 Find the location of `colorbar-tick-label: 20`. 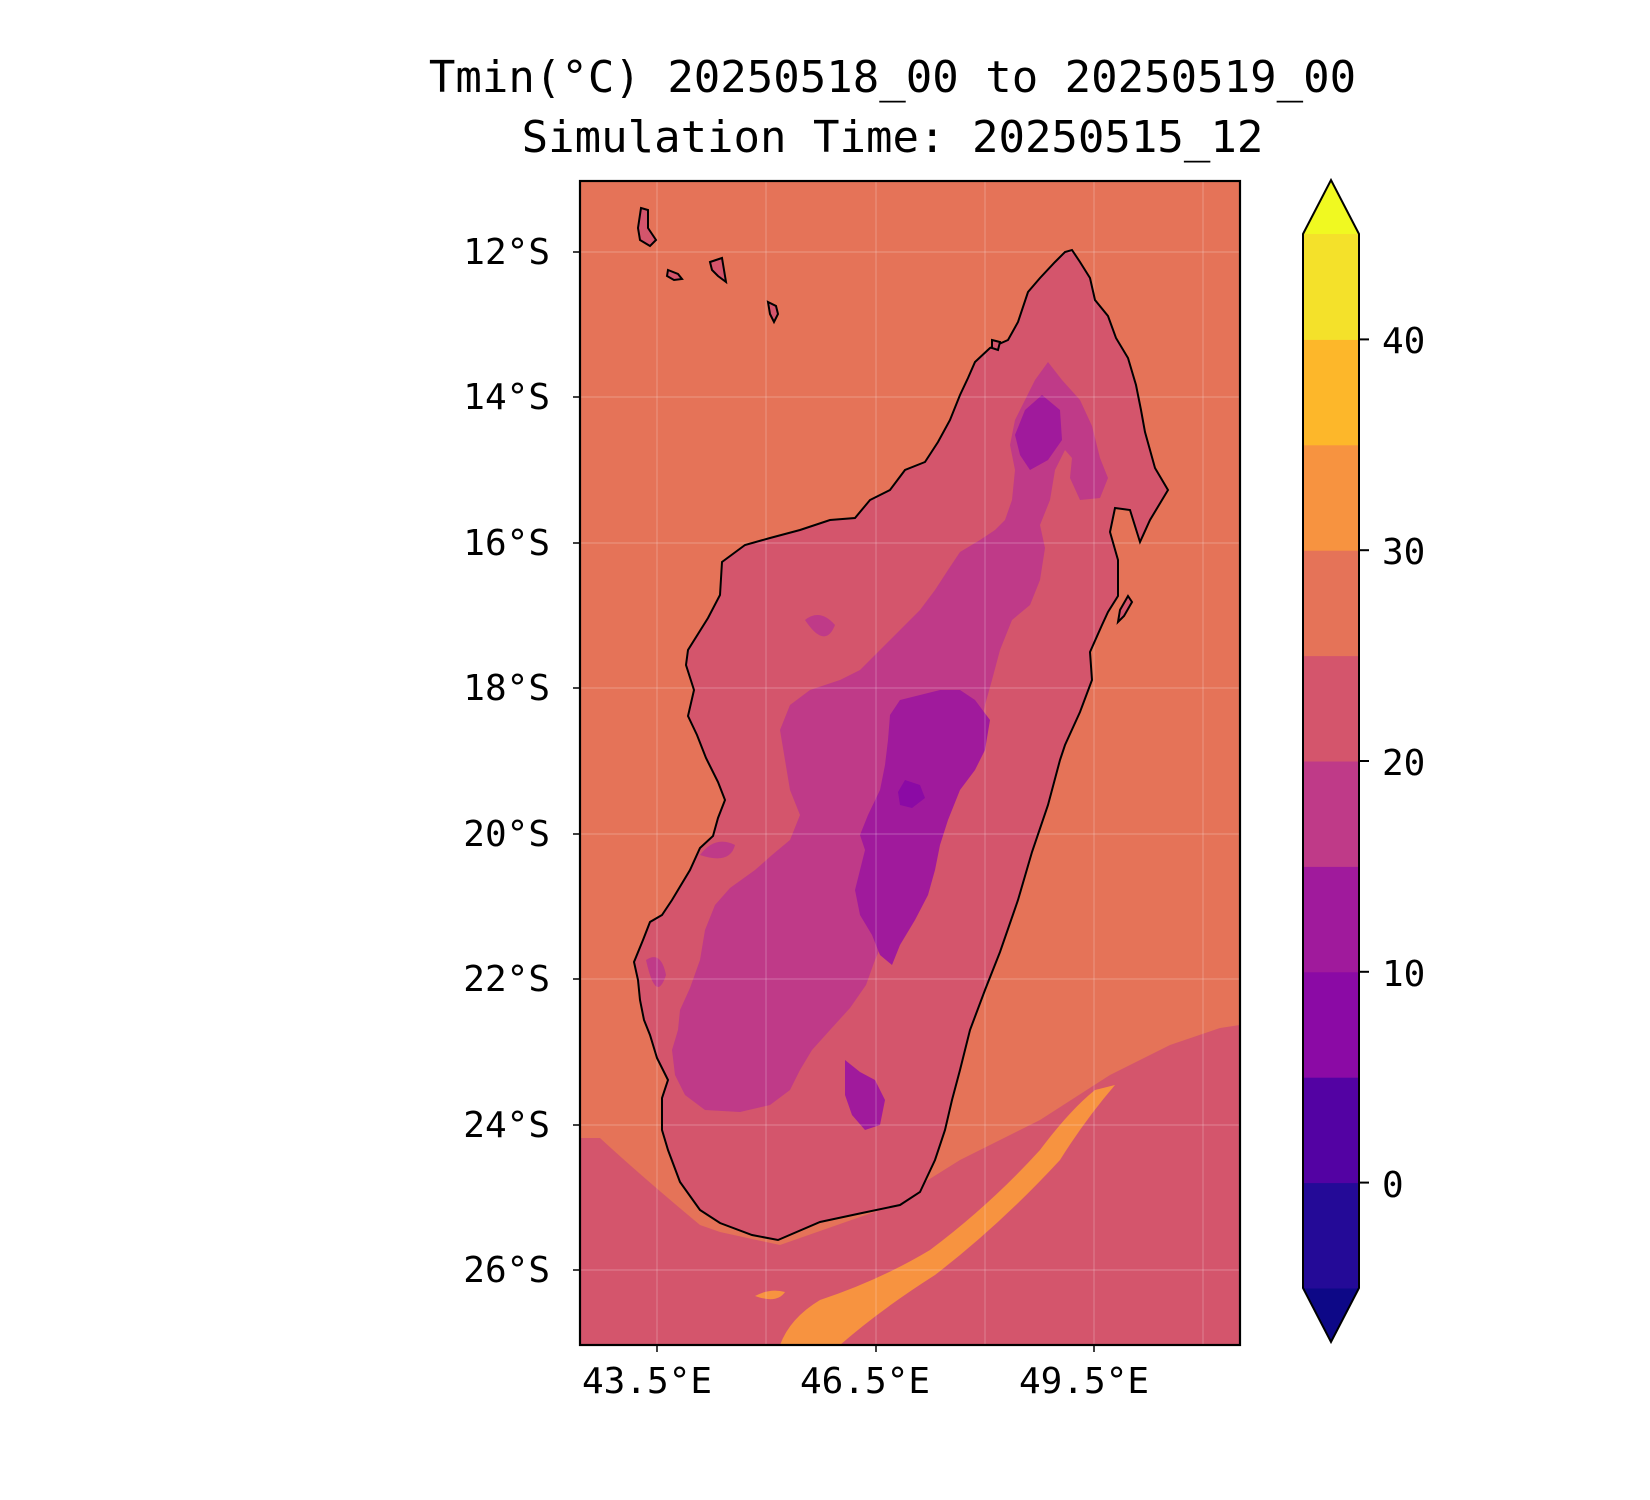

colorbar-tick-label: 20 is located at coordinates (1404, 763).